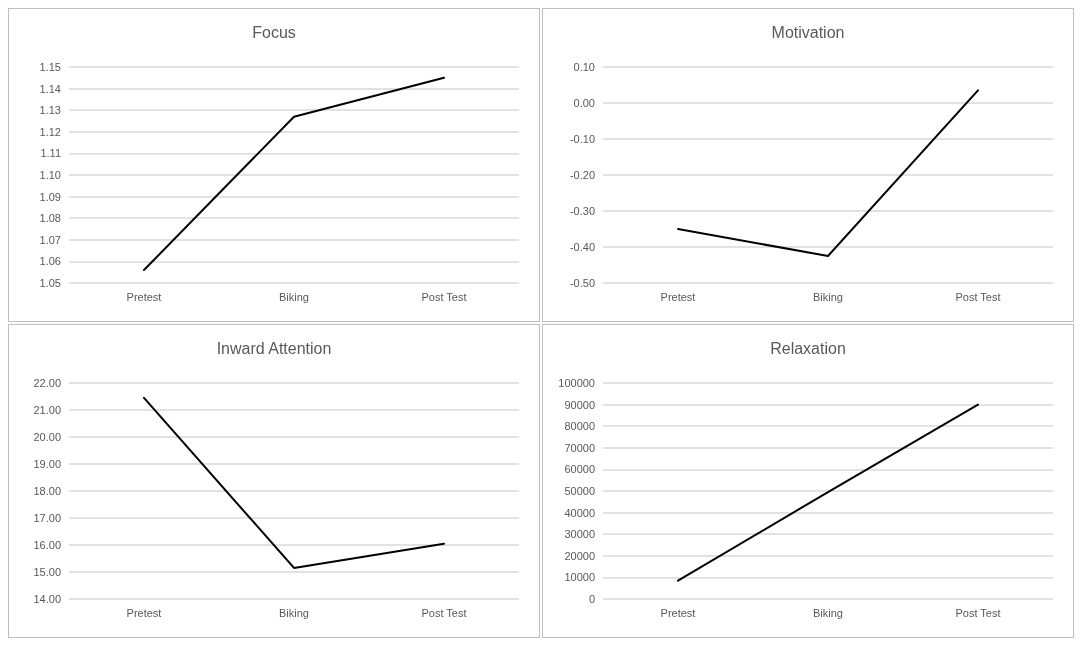 The width and height of the screenshot is (1080, 645). What do you see at coordinates (47, 572) in the screenshot?
I see `y-tick-label: 15.00` at bounding box center [47, 572].